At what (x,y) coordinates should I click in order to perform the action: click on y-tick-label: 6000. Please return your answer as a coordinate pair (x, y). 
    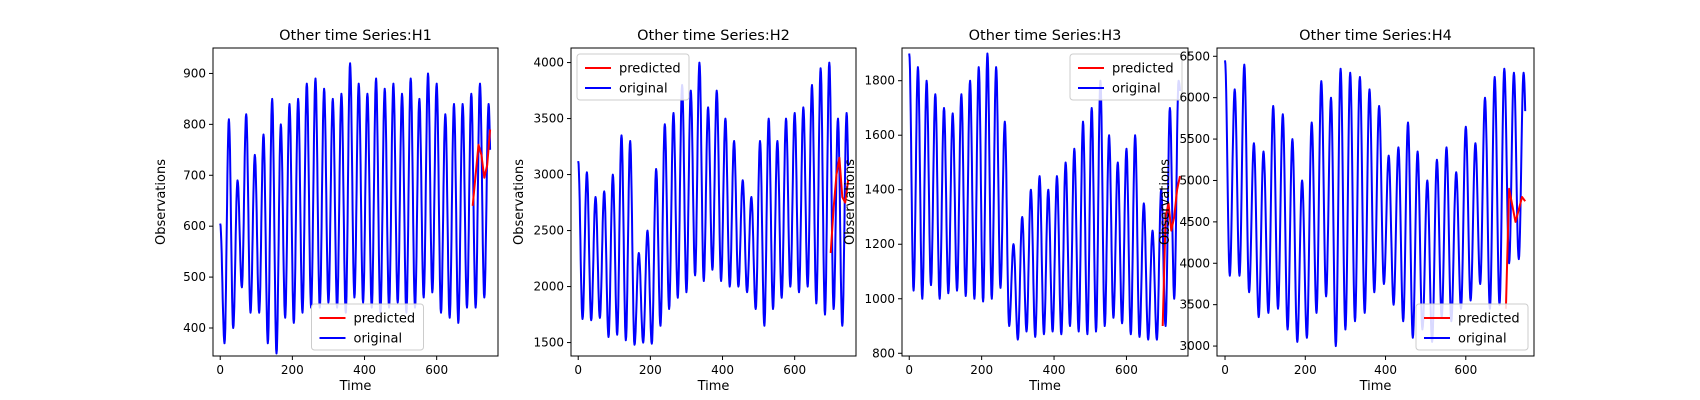
    Looking at the image, I should click on (1194, 98).